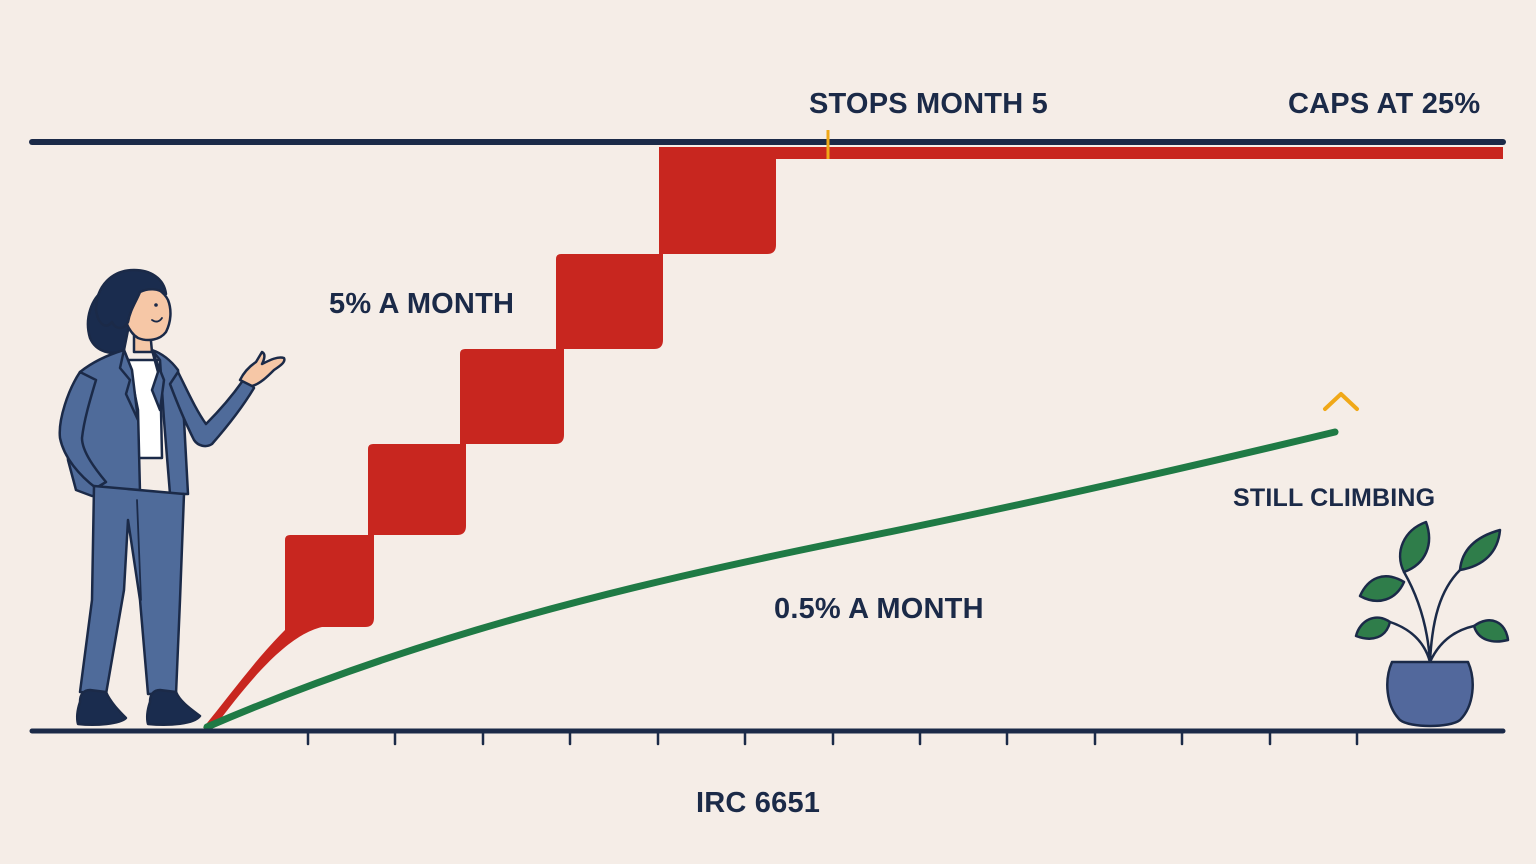  I want to click on failure-to-pay-rate-label: 0.5% A MONTH, so click(879, 609).